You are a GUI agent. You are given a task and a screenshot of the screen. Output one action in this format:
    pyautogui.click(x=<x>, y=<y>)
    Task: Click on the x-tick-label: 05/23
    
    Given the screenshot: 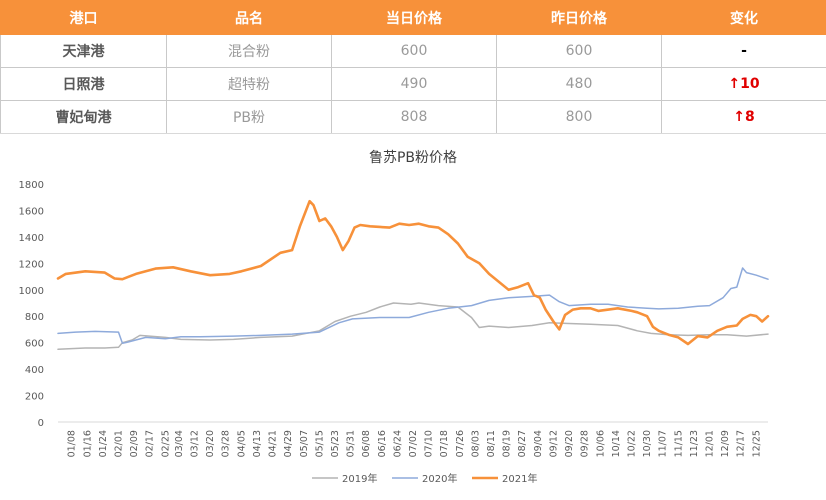 What is the action you would take?
    pyautogui.click(x=335, y=443)
    